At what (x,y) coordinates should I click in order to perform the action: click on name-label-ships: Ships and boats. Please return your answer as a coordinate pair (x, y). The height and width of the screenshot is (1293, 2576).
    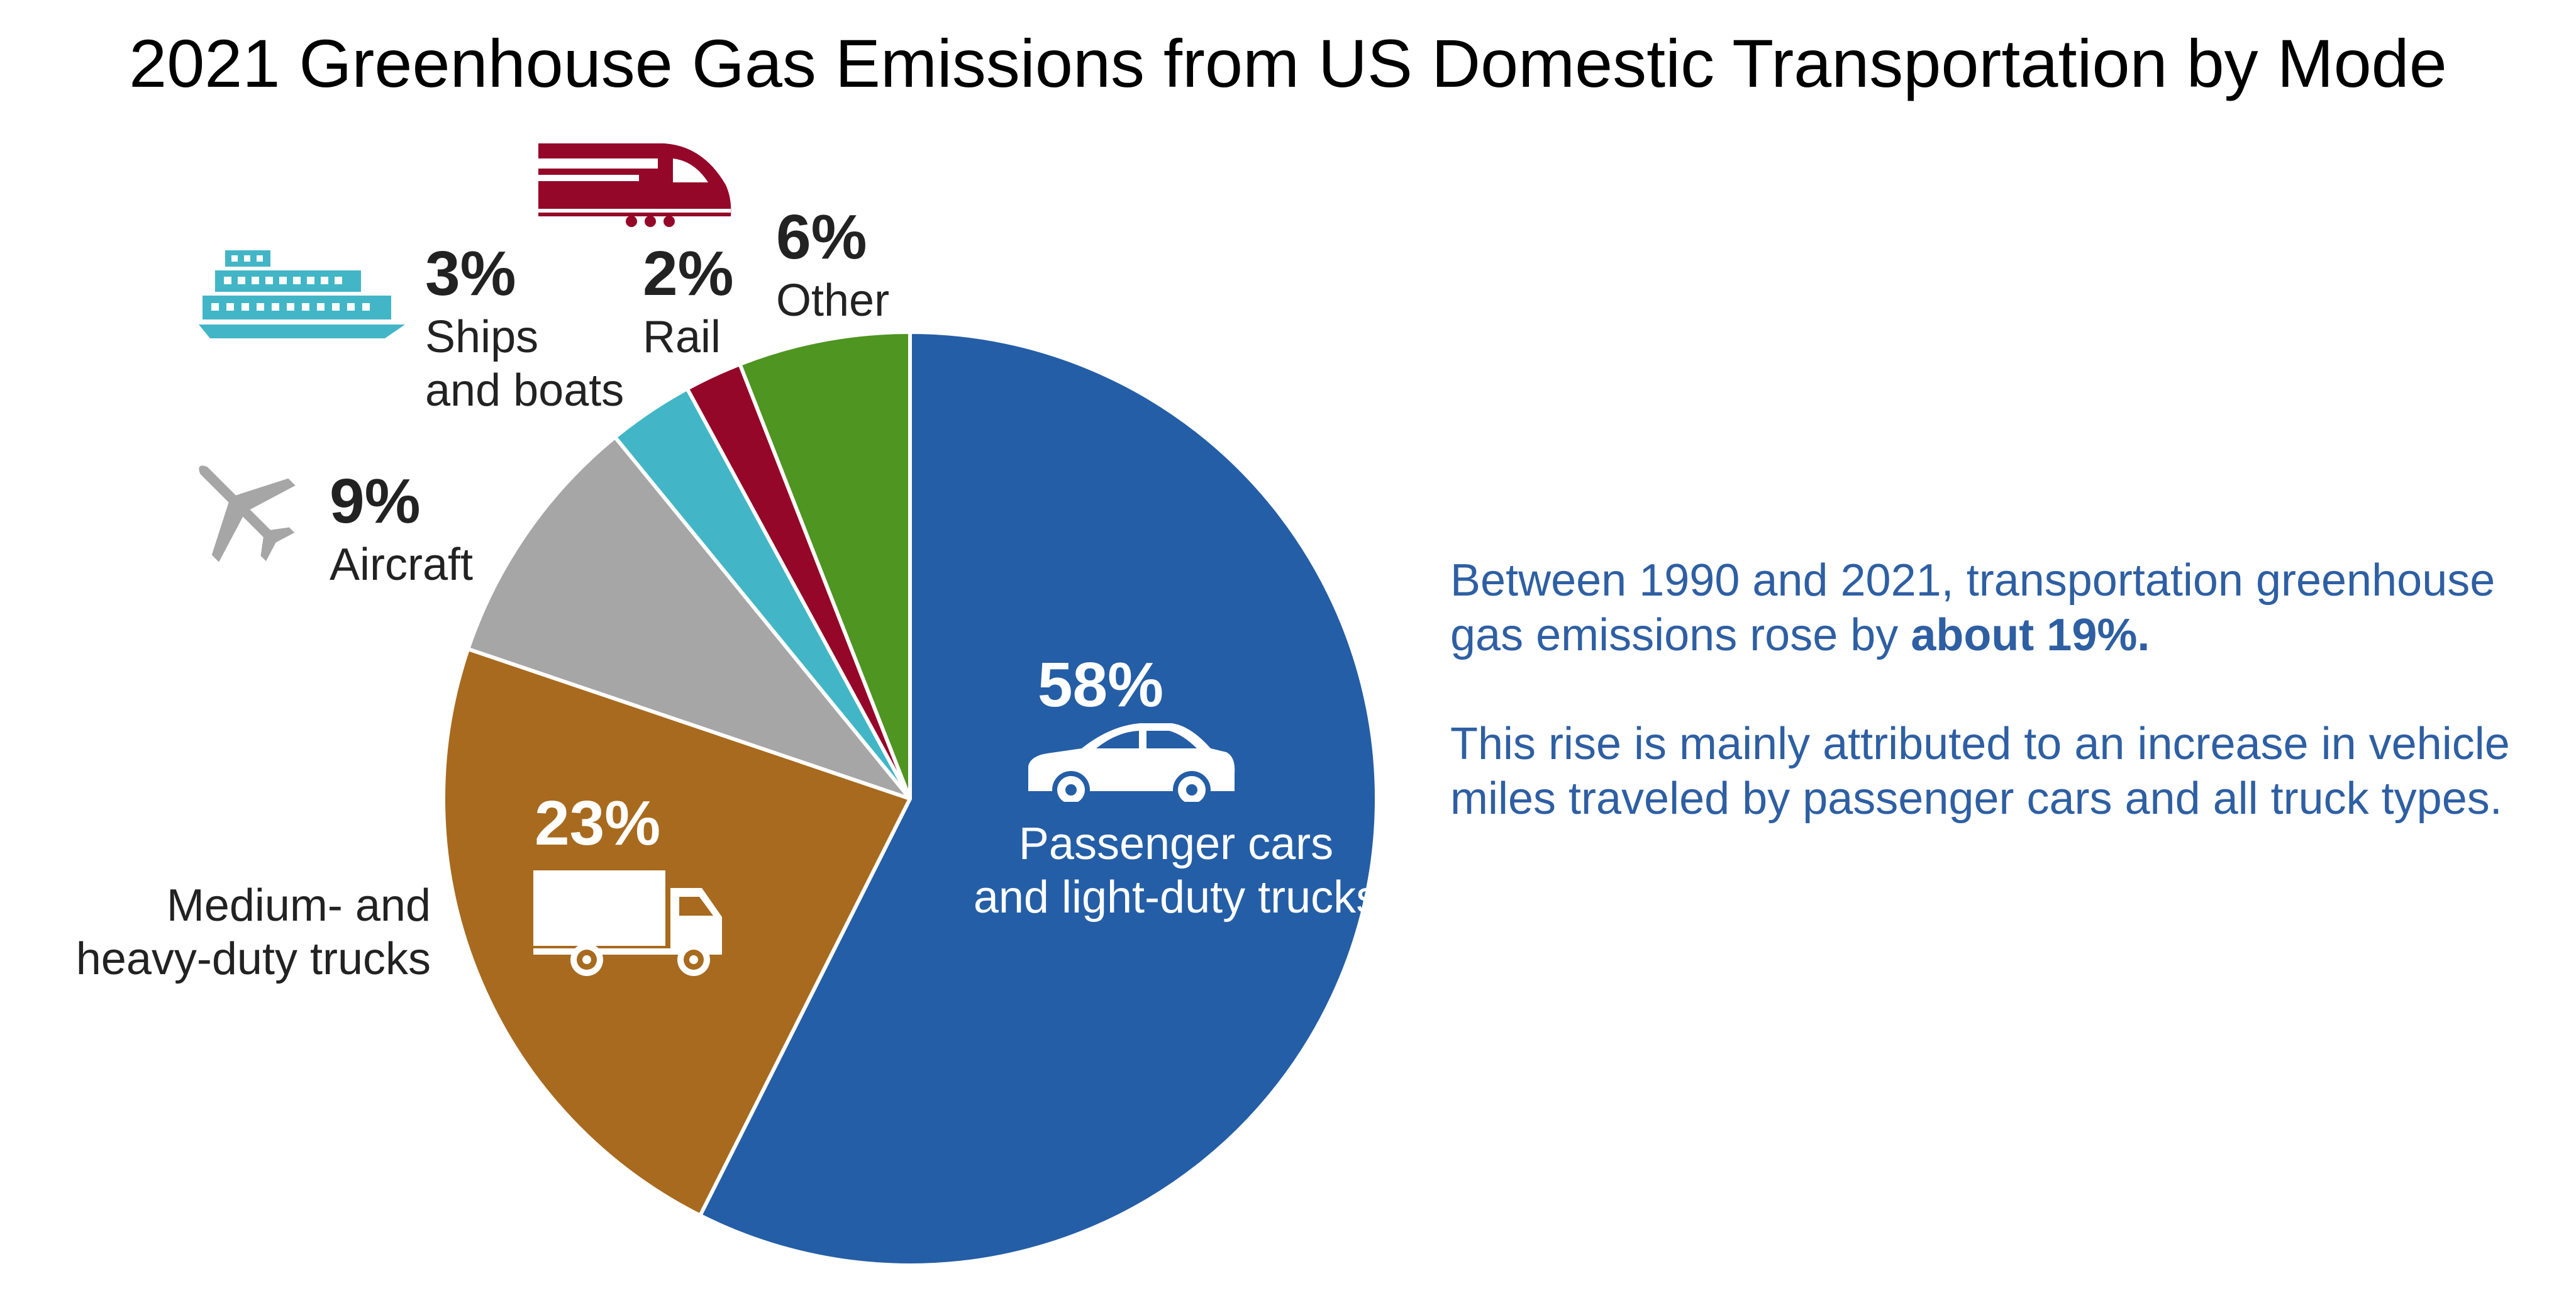
    Looking at the image, I should click on (525, 364).